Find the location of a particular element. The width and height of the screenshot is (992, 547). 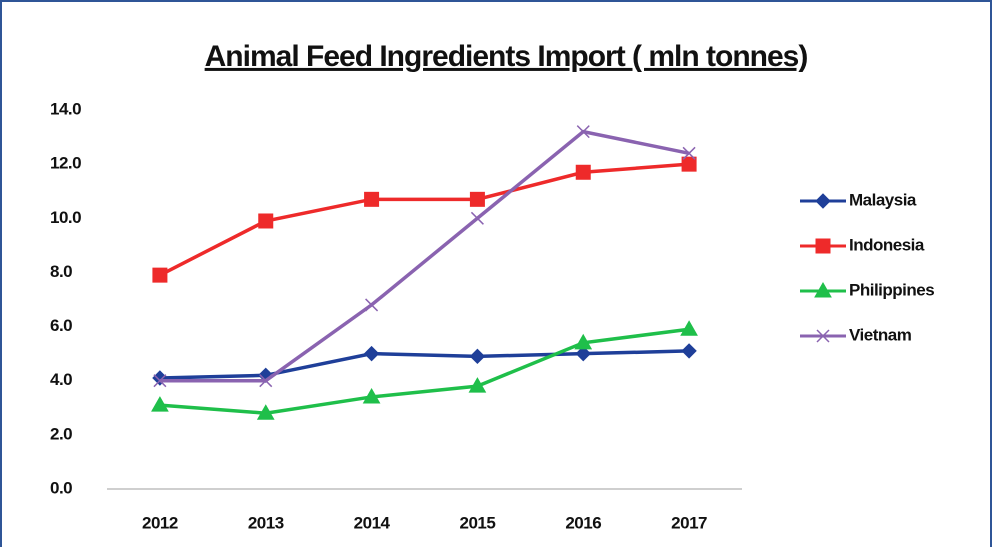

y-tick-label: 12.0 is located at coordinates (65, 163).